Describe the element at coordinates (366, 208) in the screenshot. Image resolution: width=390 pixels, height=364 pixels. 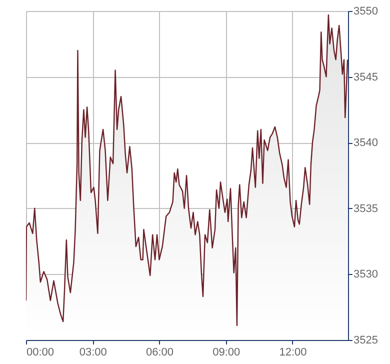
I see `y-tick-label: 3535` at that location.